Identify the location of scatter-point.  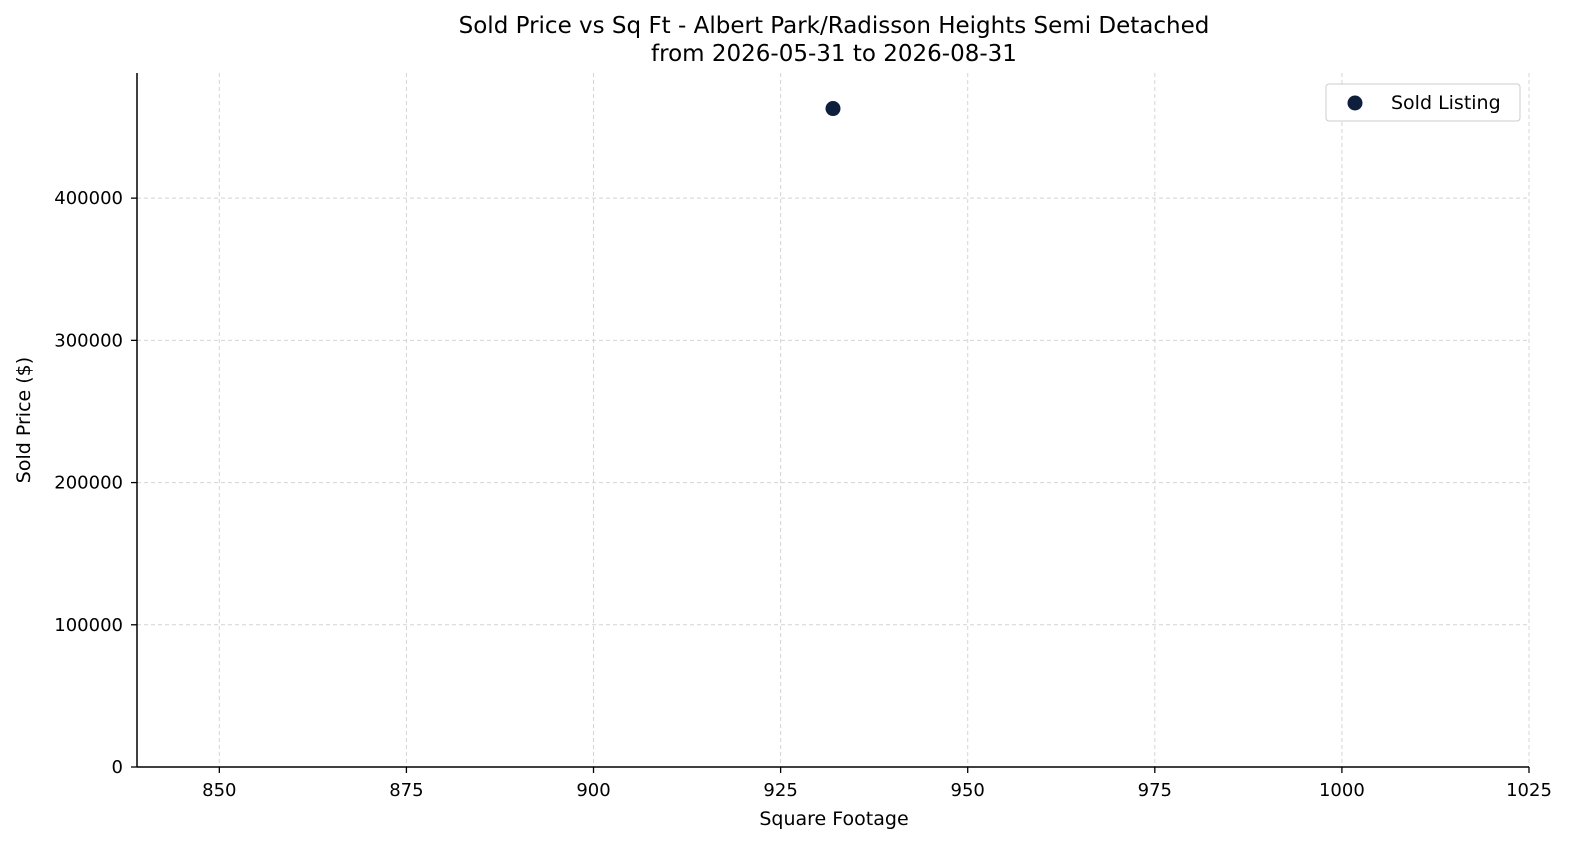
(833, 109).